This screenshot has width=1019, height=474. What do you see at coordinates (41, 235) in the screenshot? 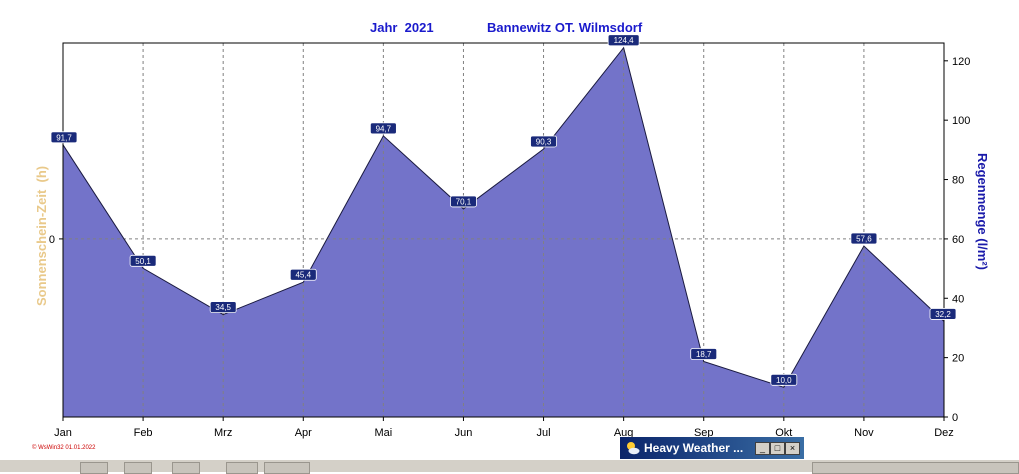
I see `left-axis-label: Sonnenschein-Zeit (h)` at bounding box center [41, 235].